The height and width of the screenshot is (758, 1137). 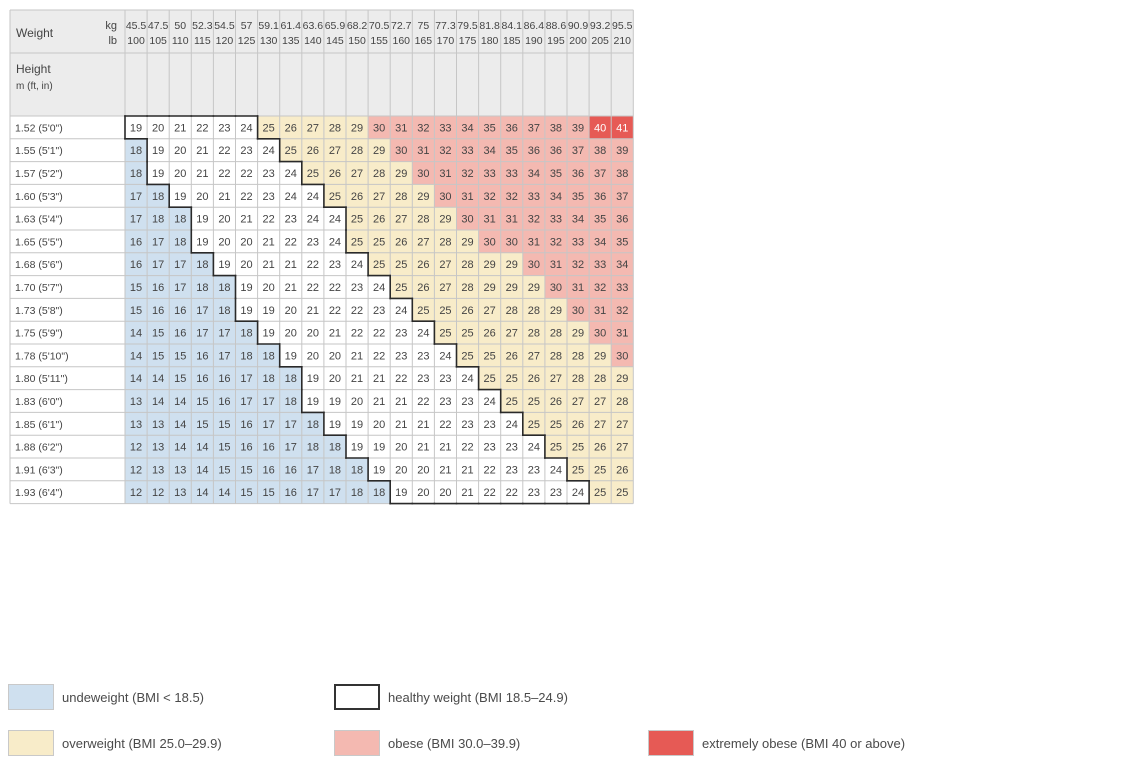 What do you see at coordinates (512, 425) in the screenshot?
I see `bmi-value: 24` at bounding box center [512, 425].